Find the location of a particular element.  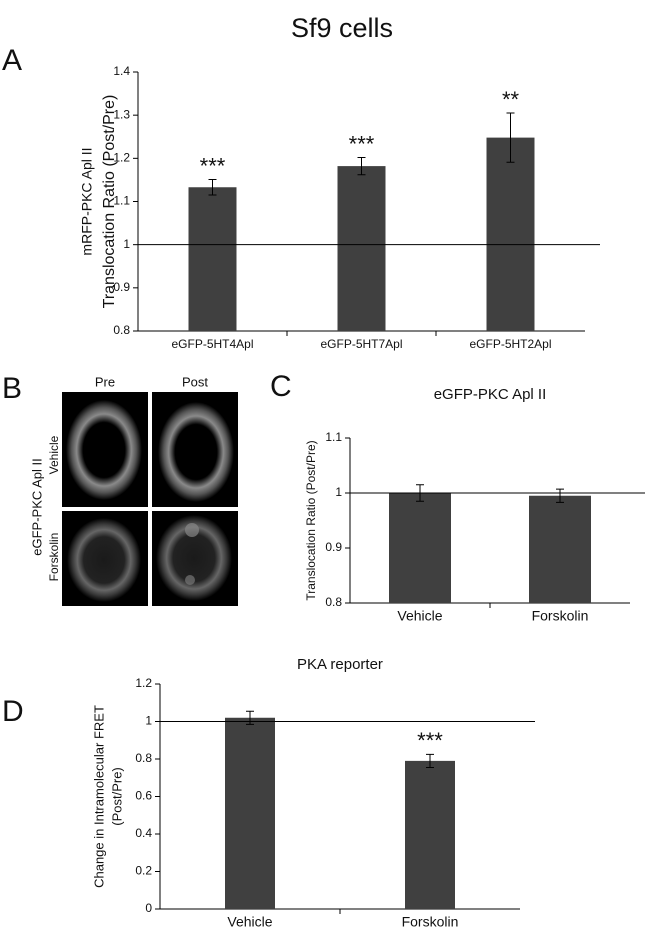

row-label: Vehicle is located at coordinates (54, 454).